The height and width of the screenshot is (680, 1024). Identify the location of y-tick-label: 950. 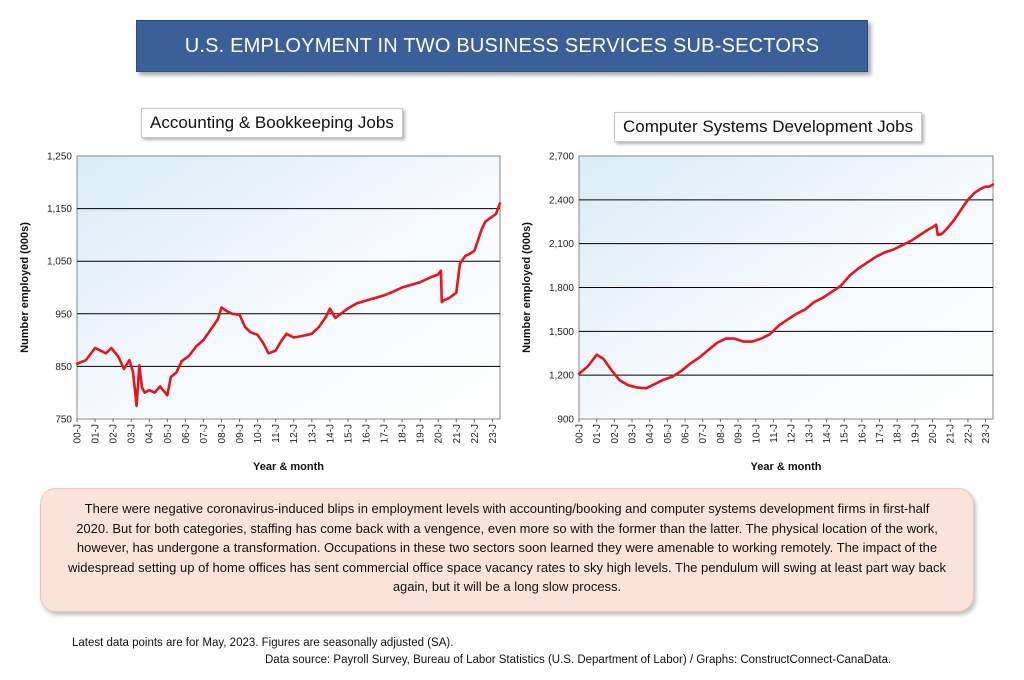
(63, 314).